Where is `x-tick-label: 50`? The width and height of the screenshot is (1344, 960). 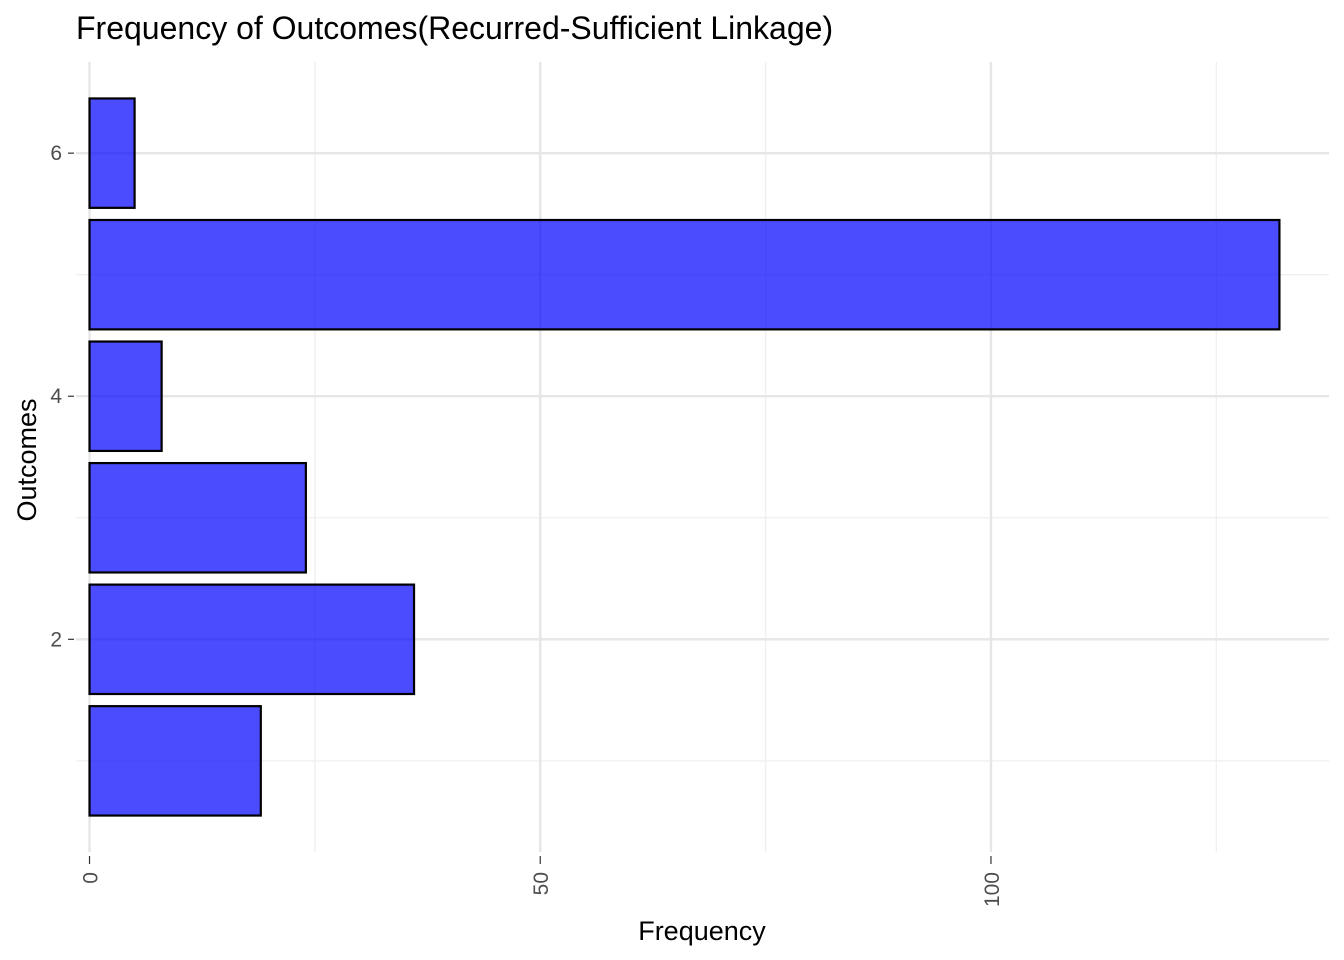 x-tick-label: 50 is located at coordinates (541, 883).